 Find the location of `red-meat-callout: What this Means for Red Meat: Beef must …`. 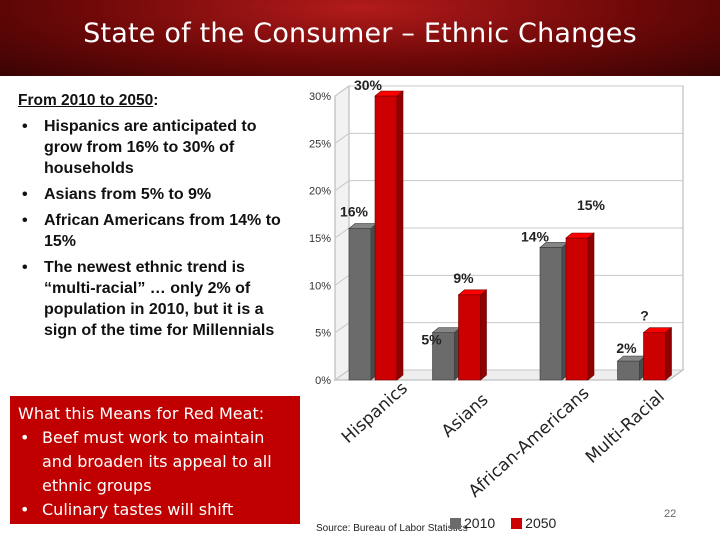

red-meat-callout: What this Means for Red Meat: Beef must … is located at coordinates (155, 460).